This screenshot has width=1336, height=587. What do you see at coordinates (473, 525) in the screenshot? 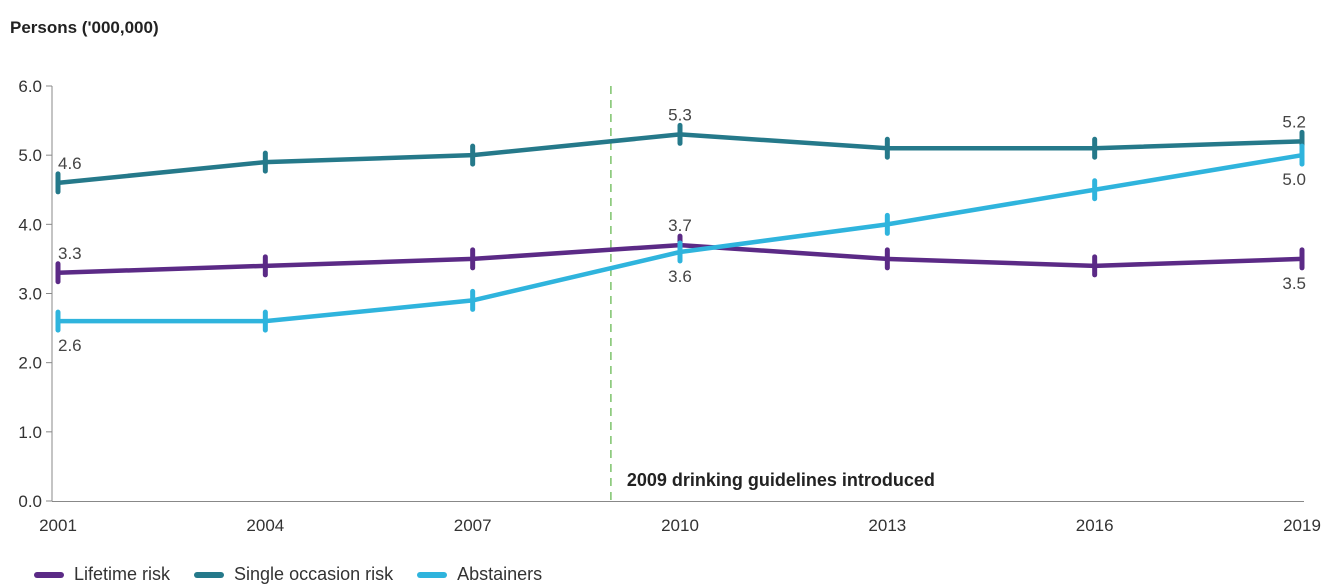
I see `x-tick-label: 2007` at bounding box center [473, 525].